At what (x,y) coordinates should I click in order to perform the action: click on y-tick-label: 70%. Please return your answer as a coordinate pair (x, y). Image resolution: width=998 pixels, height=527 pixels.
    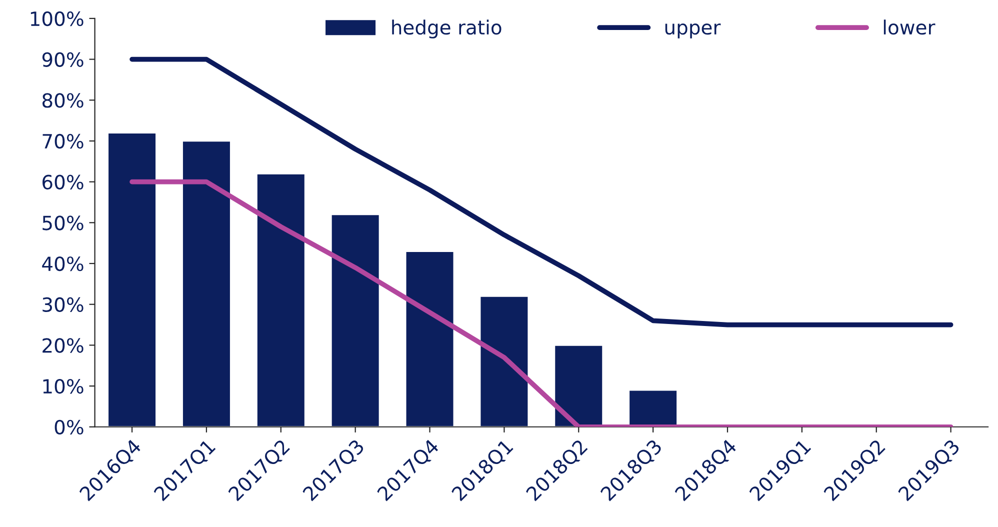
    Looking at the image, I should click on (63, 141).